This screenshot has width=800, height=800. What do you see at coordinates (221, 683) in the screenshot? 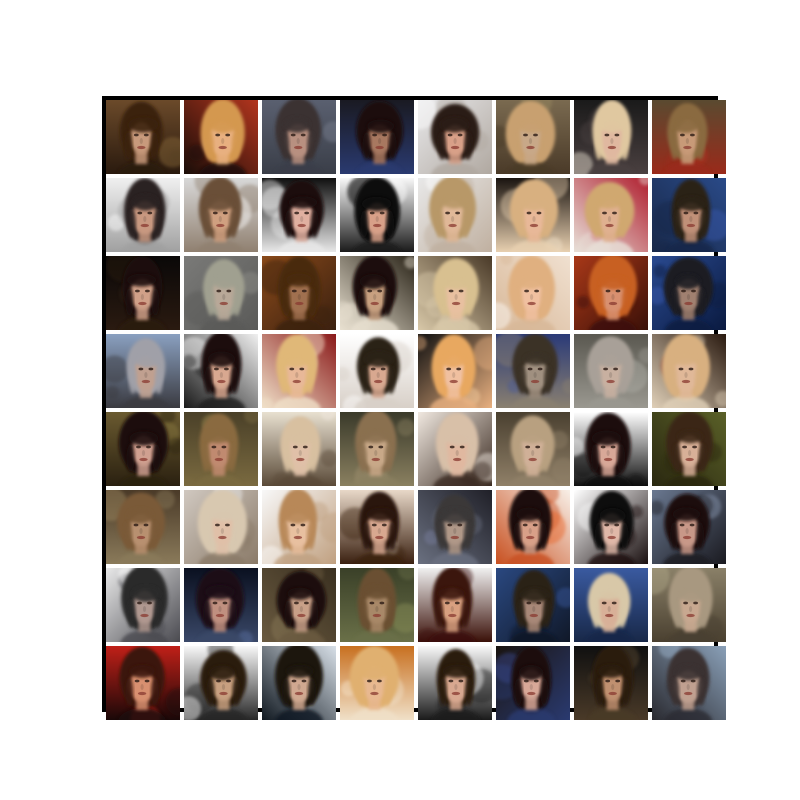
I see `face-tile-r8-c2` at bounding box center [221, 683].